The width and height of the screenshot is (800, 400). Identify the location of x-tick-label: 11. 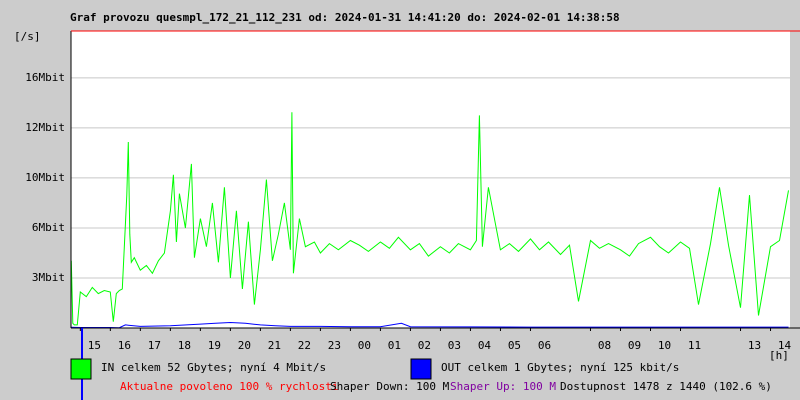
(694, 345).